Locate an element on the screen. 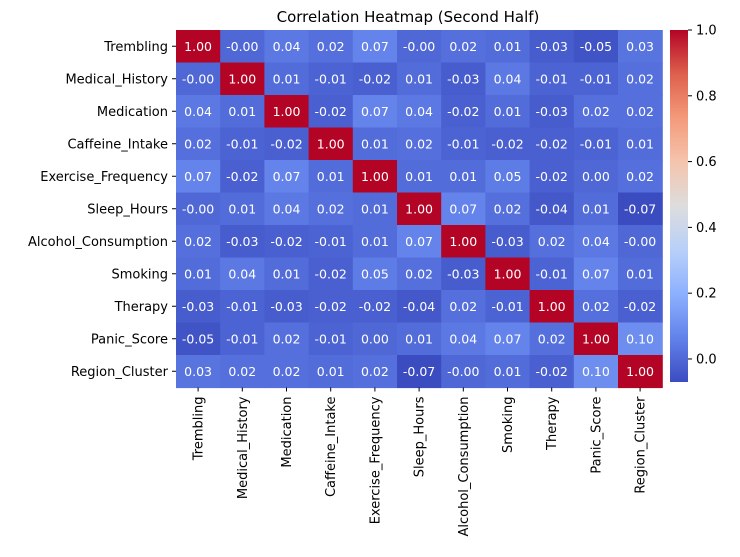 The image size is (740, 557). chart-title: Correlation Heatmap (Second Half) is located at coordinates (408, 17).